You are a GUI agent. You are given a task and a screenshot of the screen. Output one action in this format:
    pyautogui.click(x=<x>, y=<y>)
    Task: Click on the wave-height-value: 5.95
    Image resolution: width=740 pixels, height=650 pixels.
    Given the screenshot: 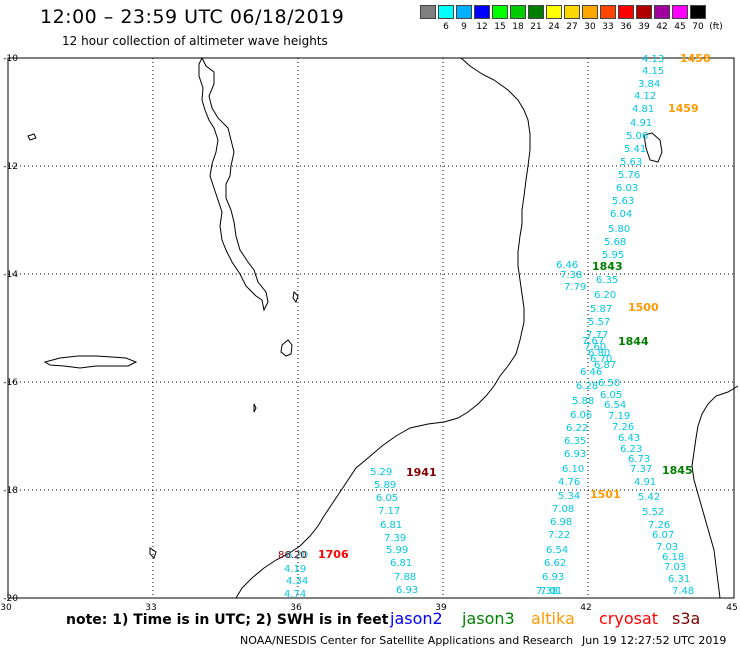 What is the action you would take?
    pyautogui.click(x=613, y=255)
    